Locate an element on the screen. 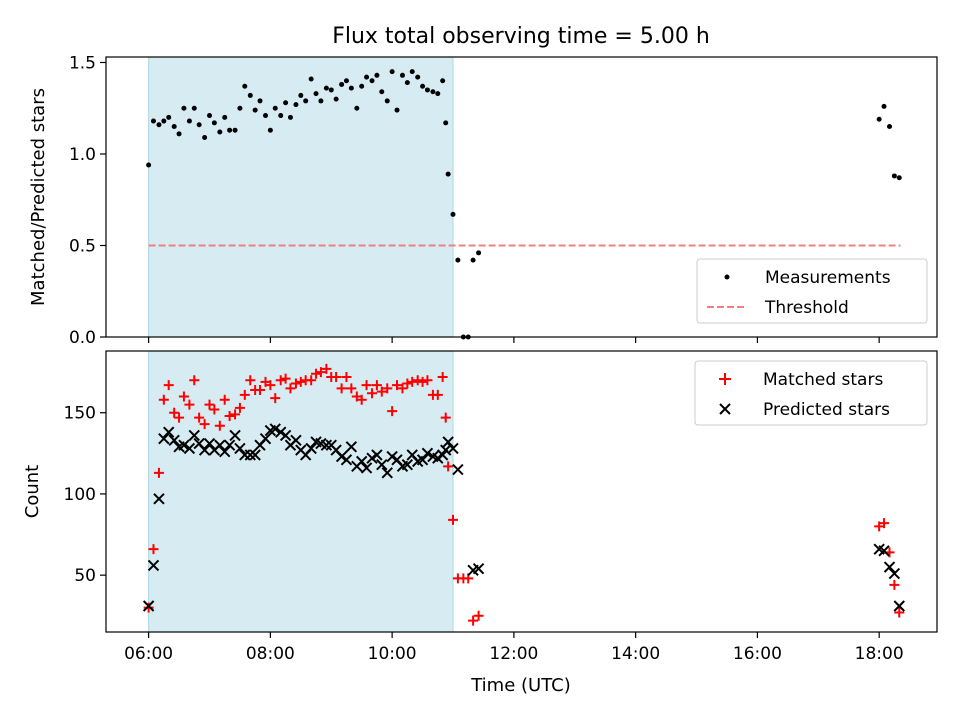 This screenshot has height=720, width=960. y-tick-label: 1.5 is located at coordinates (82, 63).